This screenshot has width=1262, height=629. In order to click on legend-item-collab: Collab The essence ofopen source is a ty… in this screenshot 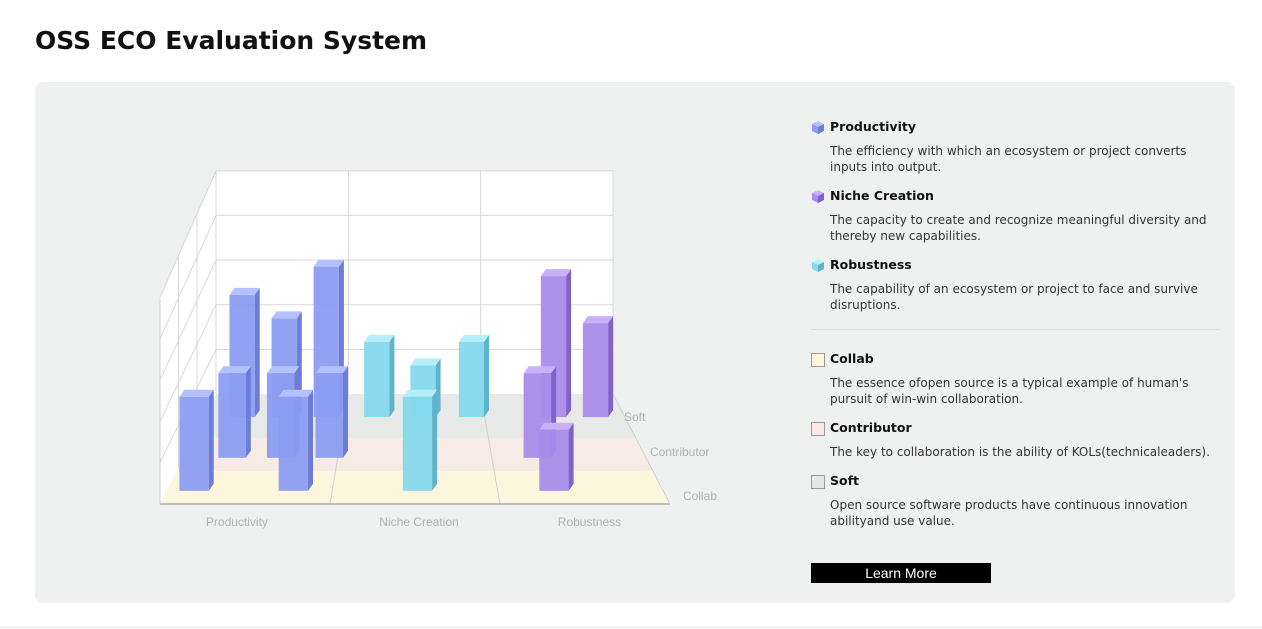, I will do `click(1015, 378)`.